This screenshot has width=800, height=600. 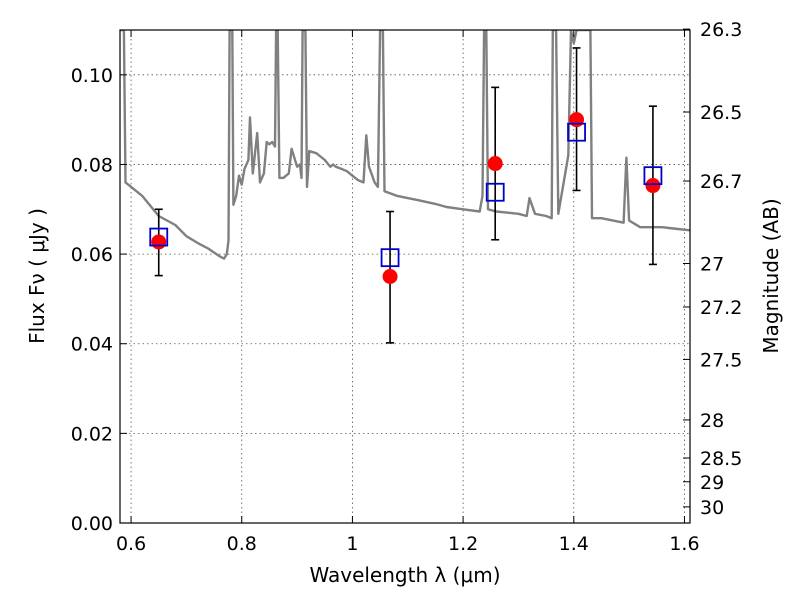 I want to click on y-tick-label: 0.02, so click(x=92, y=434).